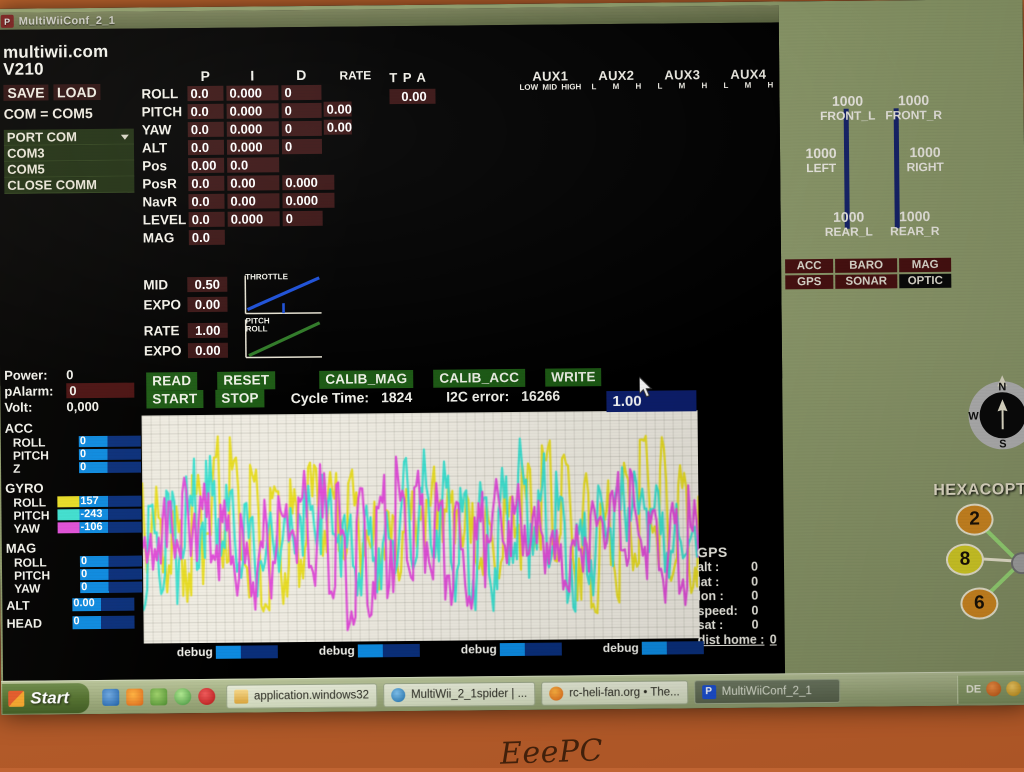  Describe the element at coordinates (252, 92) in the screenshot. I see `pid-roll-i: 0.000` at that location.